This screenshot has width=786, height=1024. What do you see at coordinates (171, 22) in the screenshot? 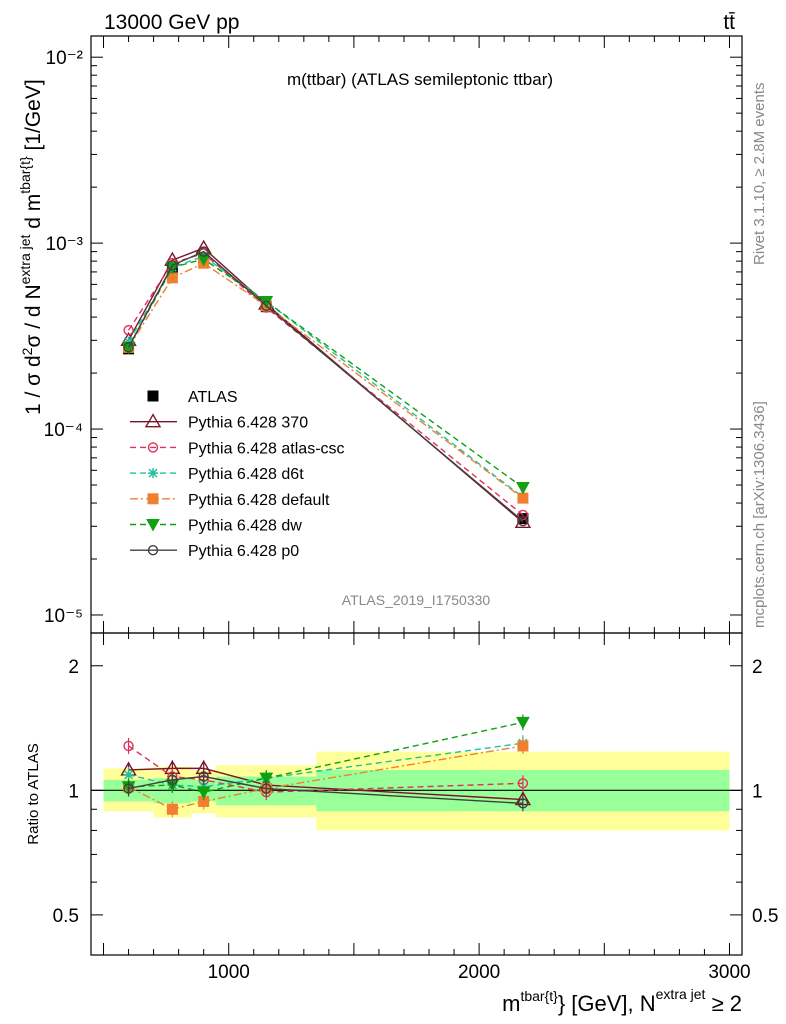
I see `header-left-label: 13000 GeV pp` at bounding box center [171, 22].